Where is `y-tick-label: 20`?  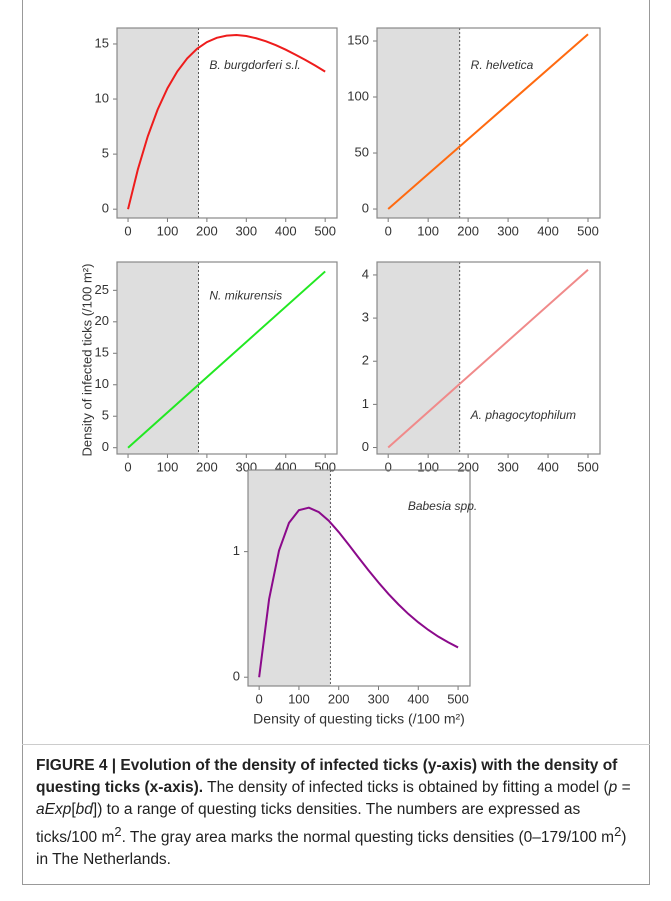 y-tick-label: 20 is located at coordinates (102, 320).